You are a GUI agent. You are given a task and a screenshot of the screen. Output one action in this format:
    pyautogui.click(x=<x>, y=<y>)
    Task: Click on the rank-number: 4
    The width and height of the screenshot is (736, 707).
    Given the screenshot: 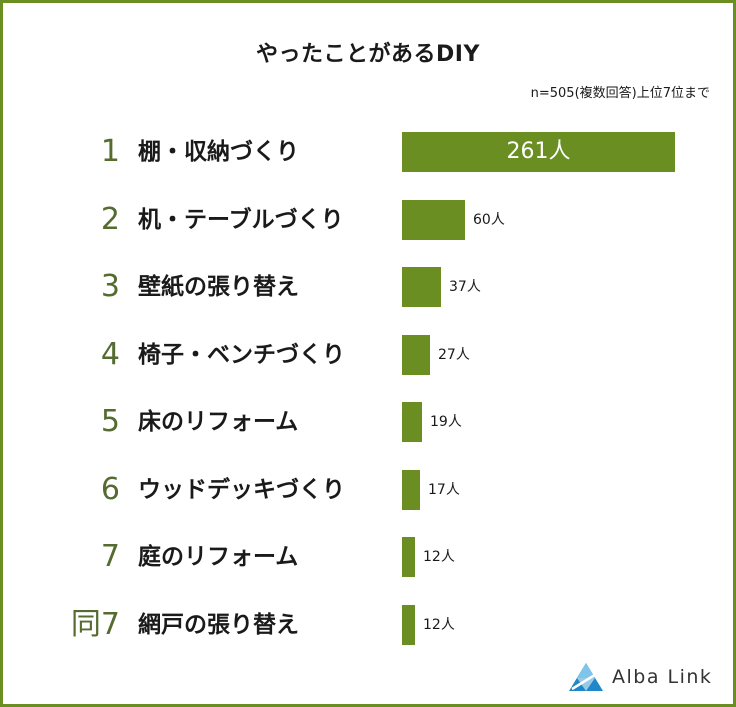 What is the action you would take?
    pyautogui.click(x=110, y=354)
    